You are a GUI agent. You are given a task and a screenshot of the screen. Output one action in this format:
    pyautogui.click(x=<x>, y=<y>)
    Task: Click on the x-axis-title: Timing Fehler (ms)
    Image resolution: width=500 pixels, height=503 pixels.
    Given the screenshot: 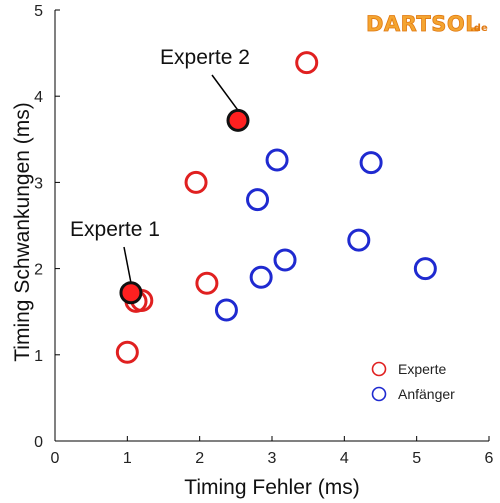 What is the action you would take?
    pyautogui.click(x=271, y=487)
    